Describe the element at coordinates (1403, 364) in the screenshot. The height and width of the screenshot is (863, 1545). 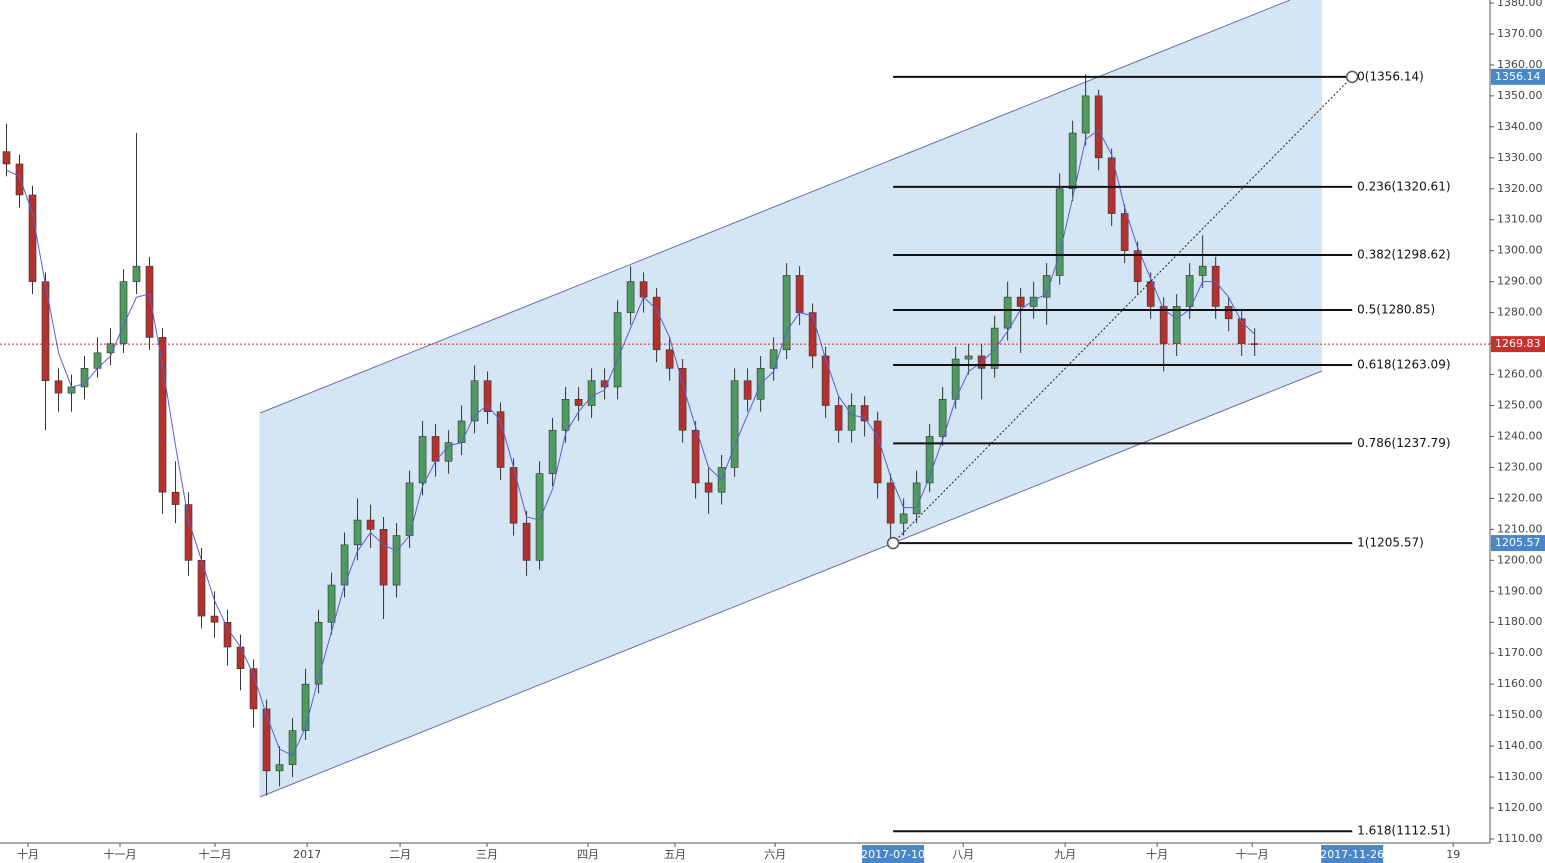
I see `fib-label: 0.618(1263.09)` at that location.